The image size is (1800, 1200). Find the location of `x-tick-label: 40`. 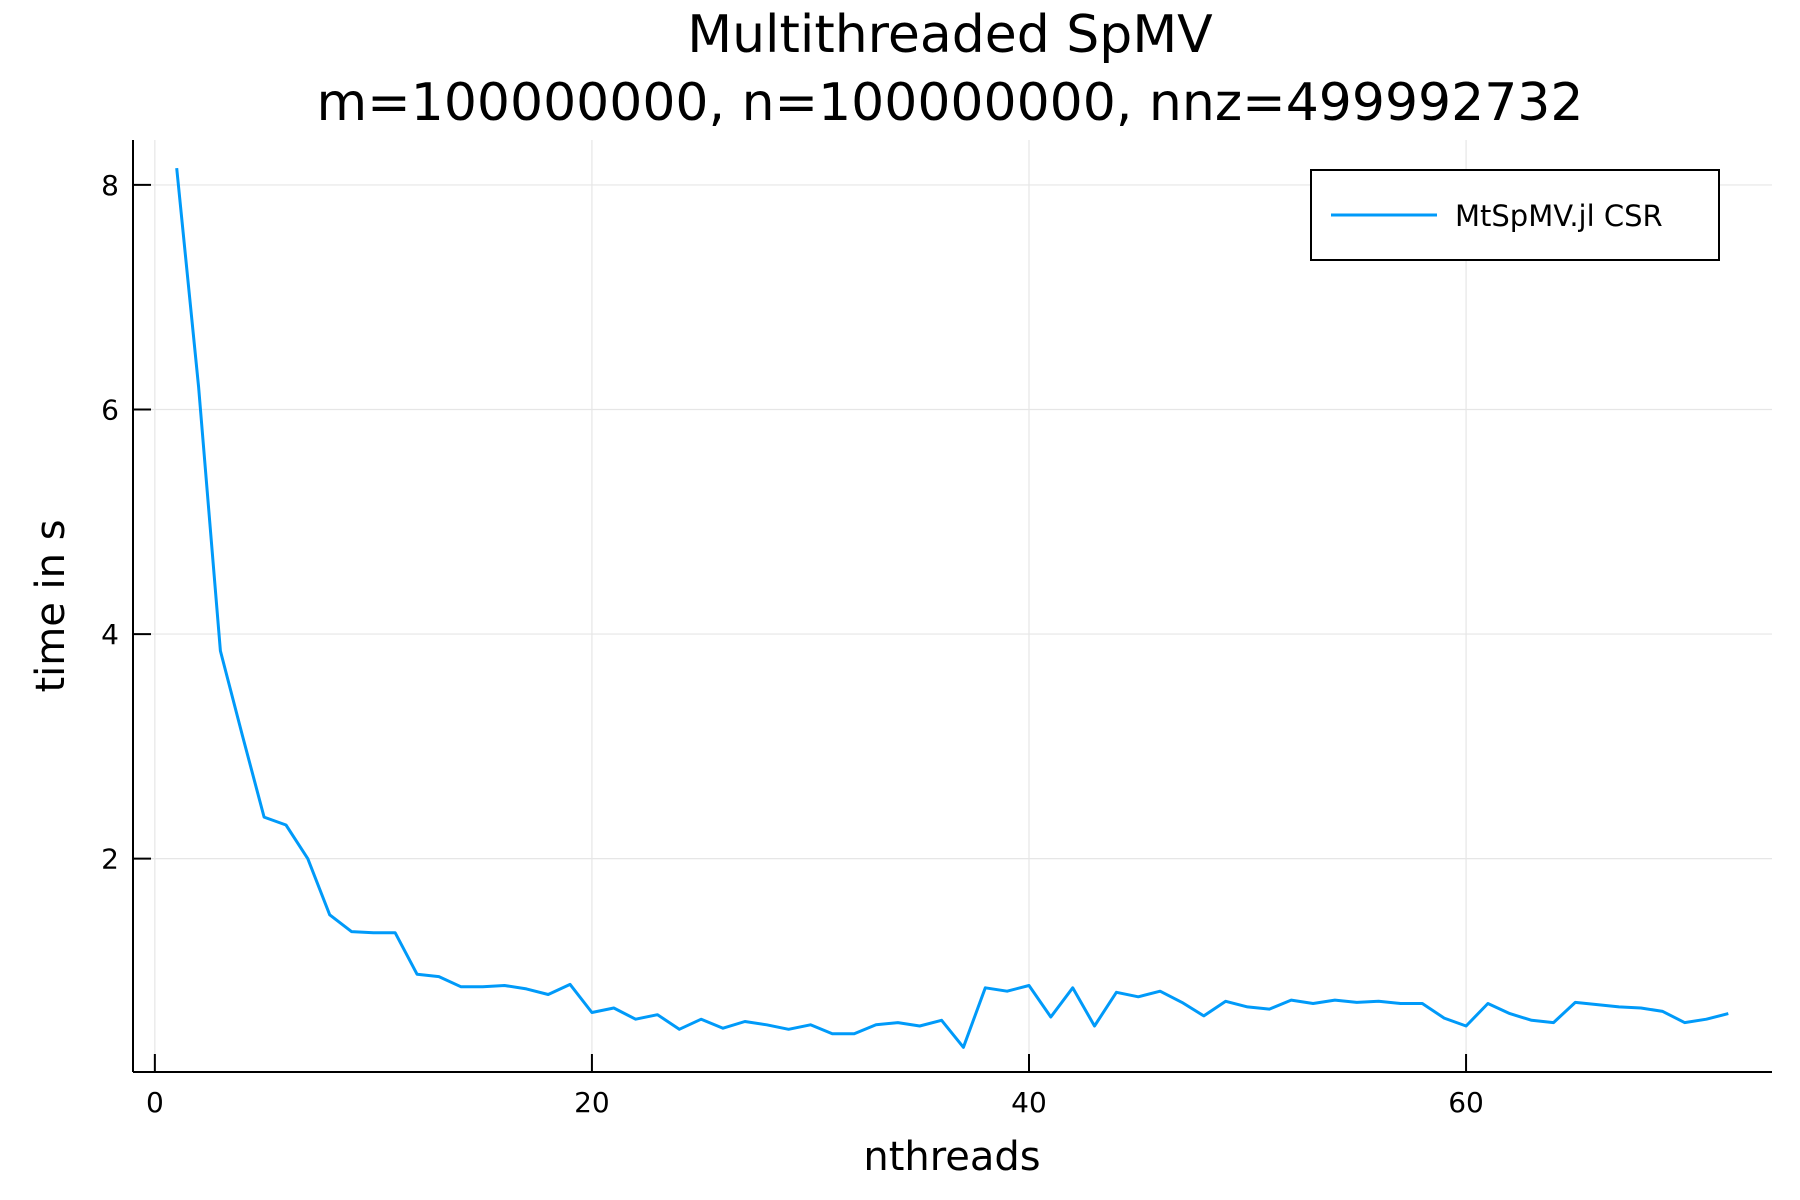

x-tick-label: 40 is located at coordinates (1029, 1102).